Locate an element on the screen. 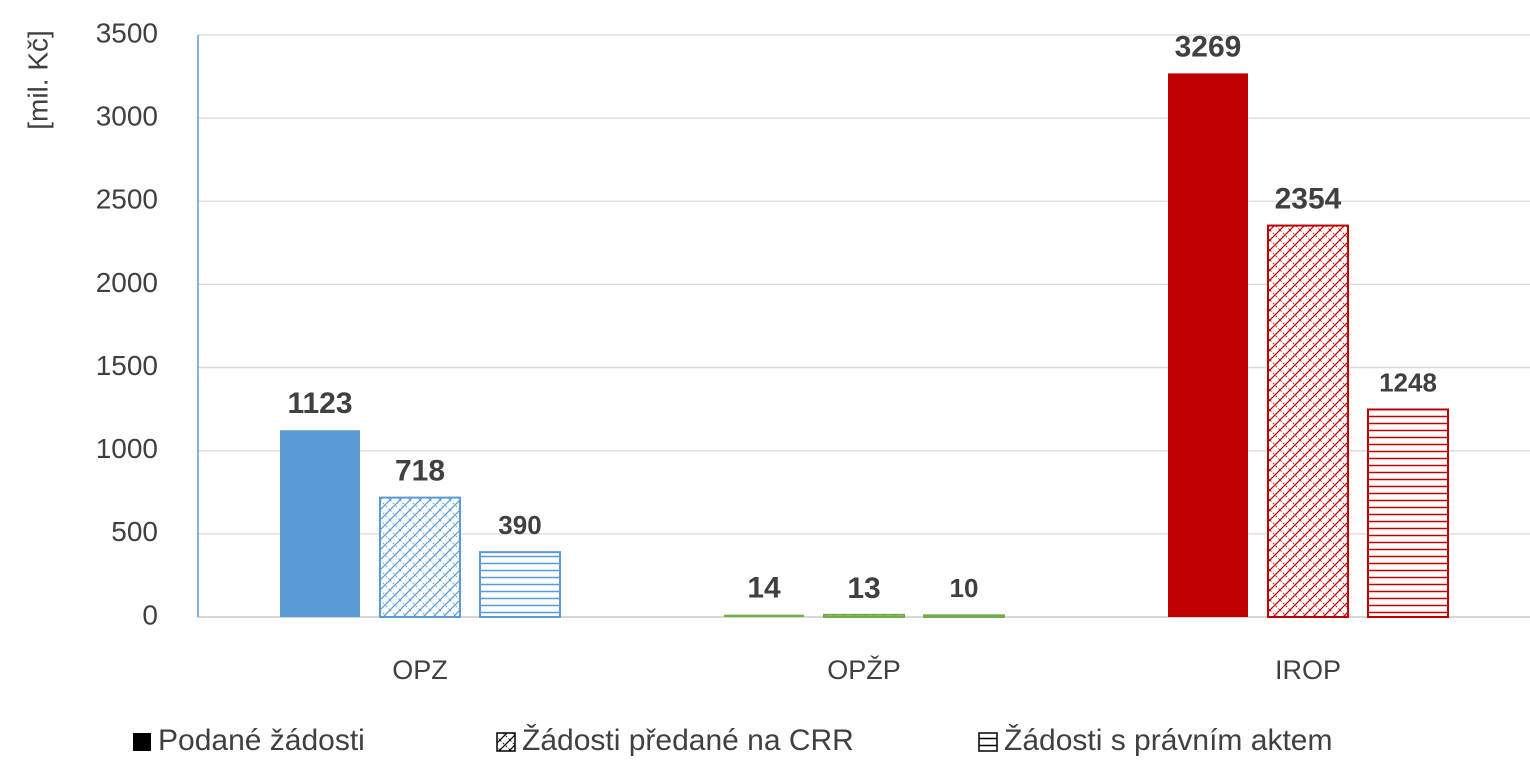 The height and width of the screenshot is (760, 1530). y-axis-label: [mil. Kč] is located at coordinates (37, 80).